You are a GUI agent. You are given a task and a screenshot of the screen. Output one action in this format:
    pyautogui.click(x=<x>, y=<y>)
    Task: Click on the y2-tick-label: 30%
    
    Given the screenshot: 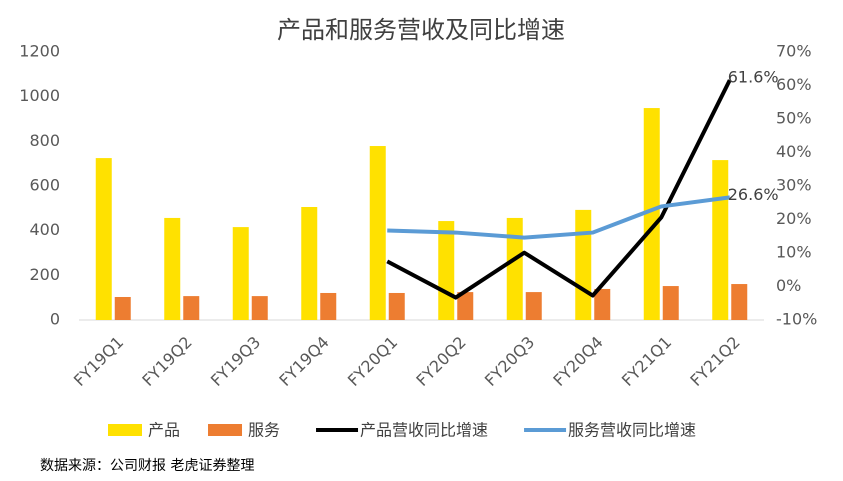 What is the action you would take?
    pyautogui.click(x=794, y=185)
    